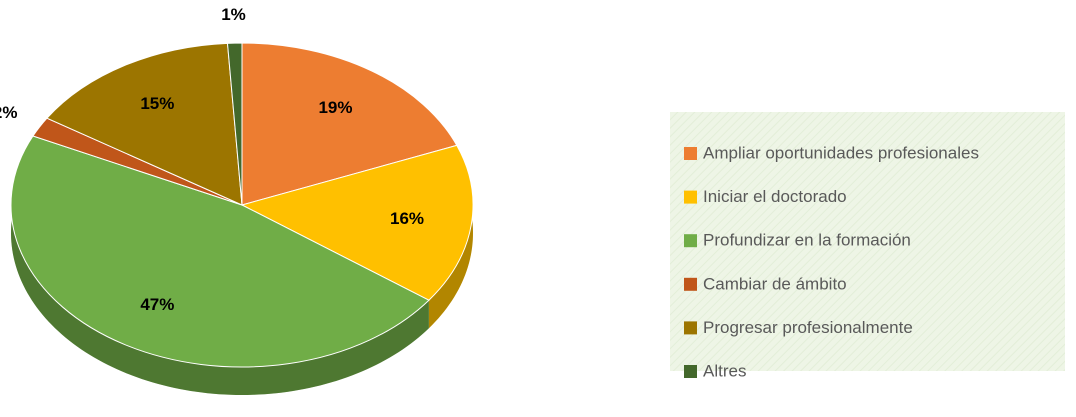 This screenshot has height=417, width=1076. I want to click on data-label: 19%, so click(335, 107).